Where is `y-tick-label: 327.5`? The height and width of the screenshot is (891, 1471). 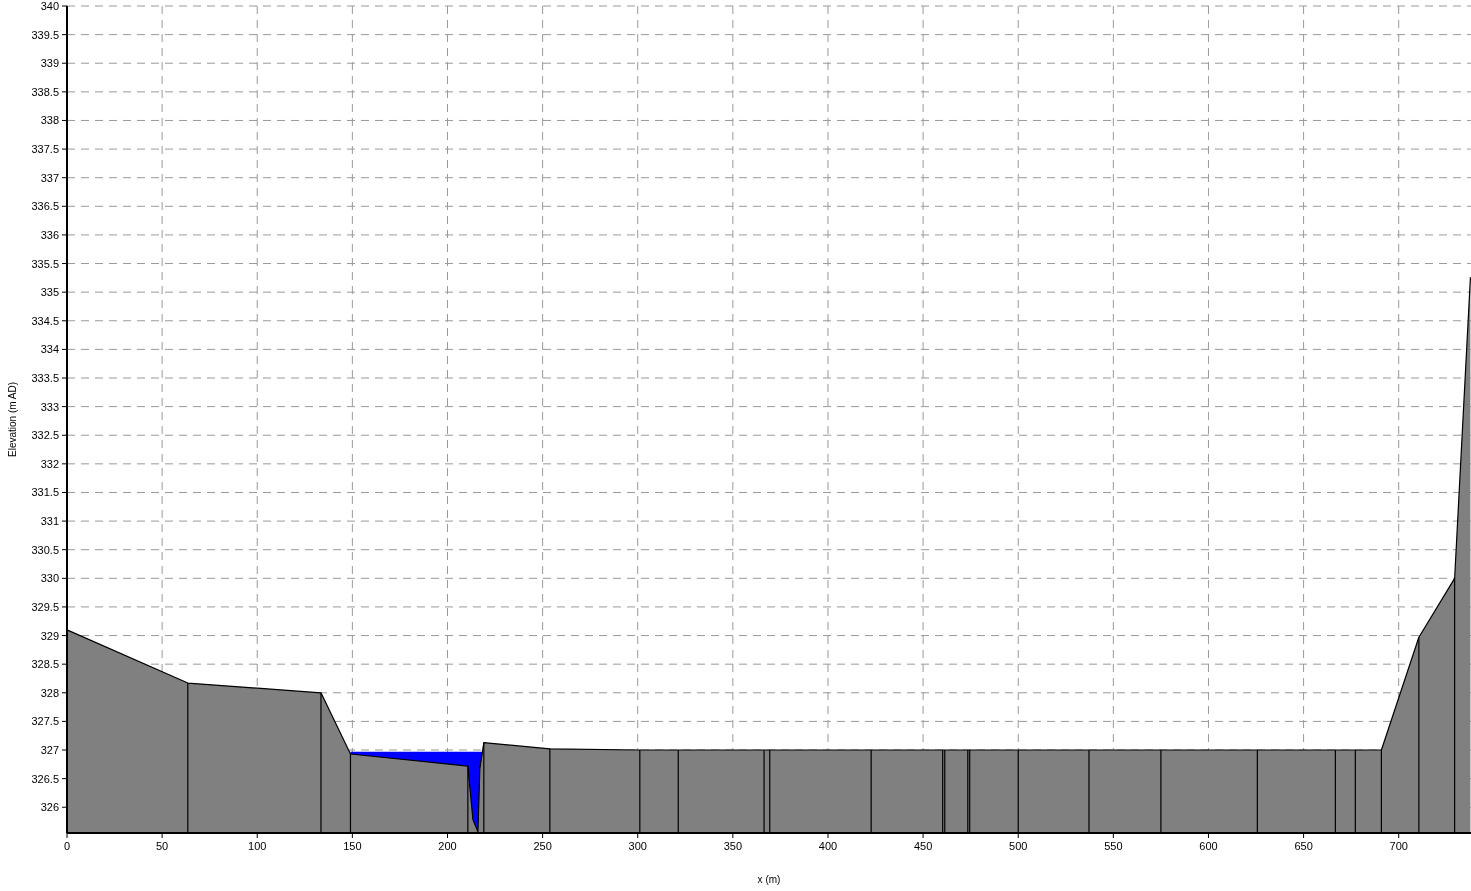
y-tick-label: 327.5 is located at coordinates (45, 721).